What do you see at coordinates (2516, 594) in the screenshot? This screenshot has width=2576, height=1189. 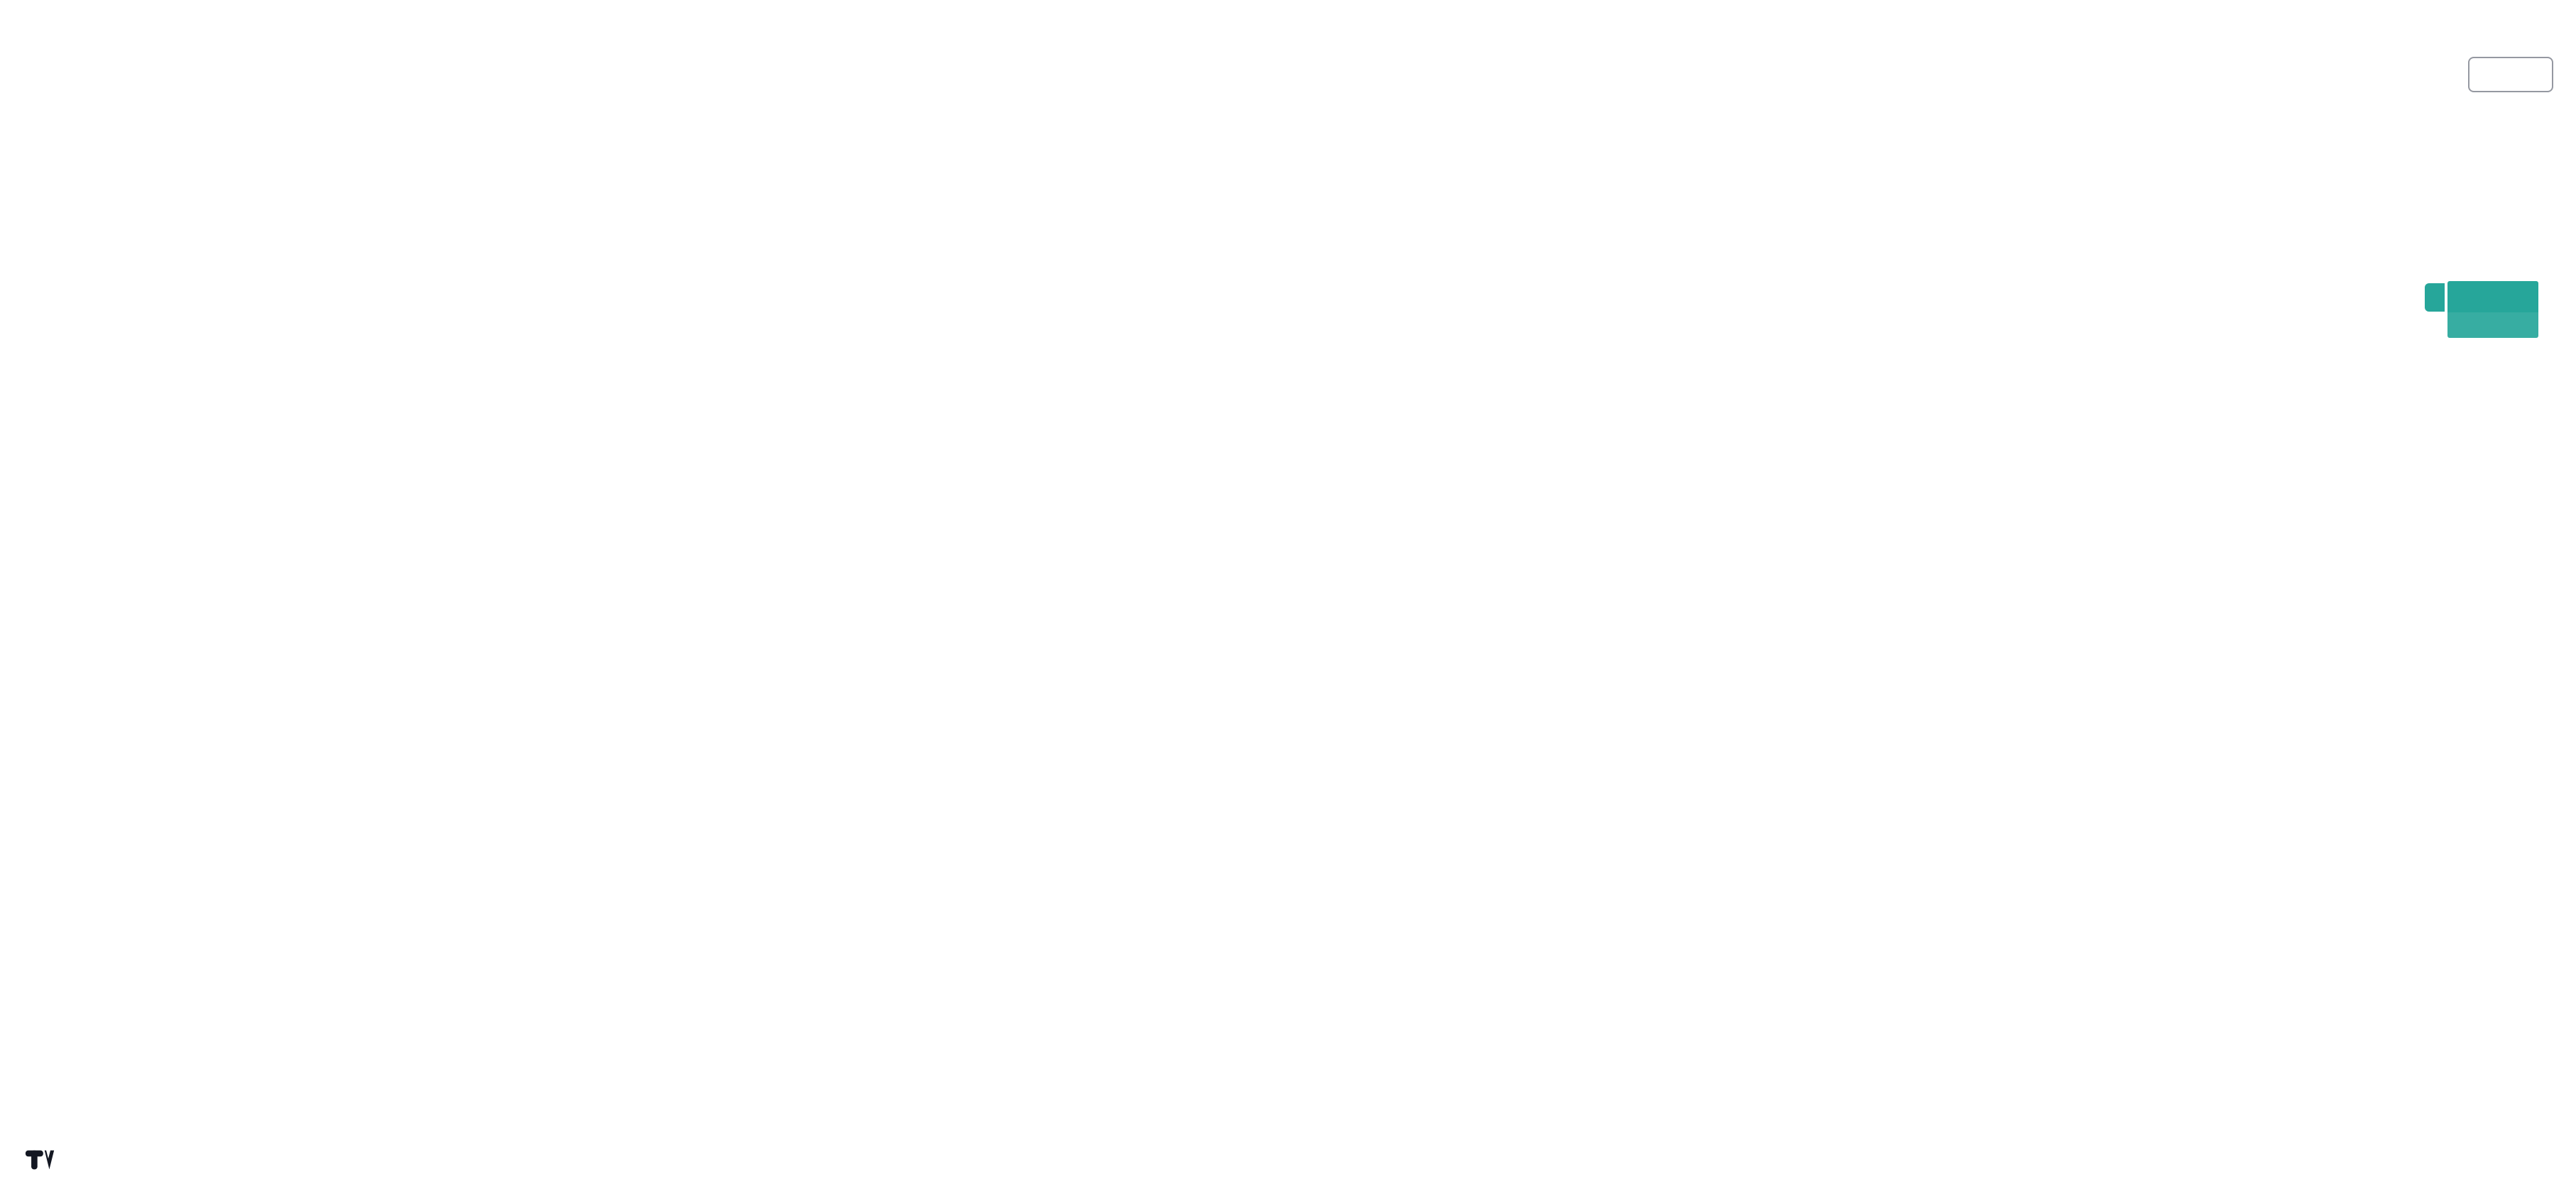 I see `rsi-axis` at bounding box center [2516, 594].